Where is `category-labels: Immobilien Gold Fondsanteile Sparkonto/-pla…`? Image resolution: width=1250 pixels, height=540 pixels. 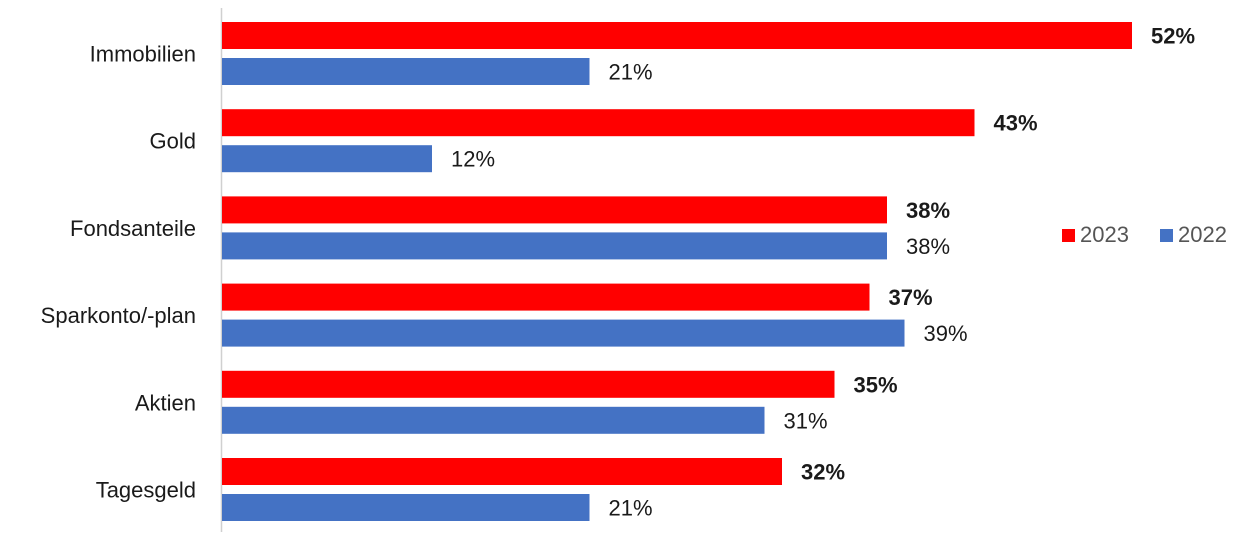
category-labels: Immobilien Gold Fondsanteile Sparkonto/-pla… is located at coordinates (118, 272).